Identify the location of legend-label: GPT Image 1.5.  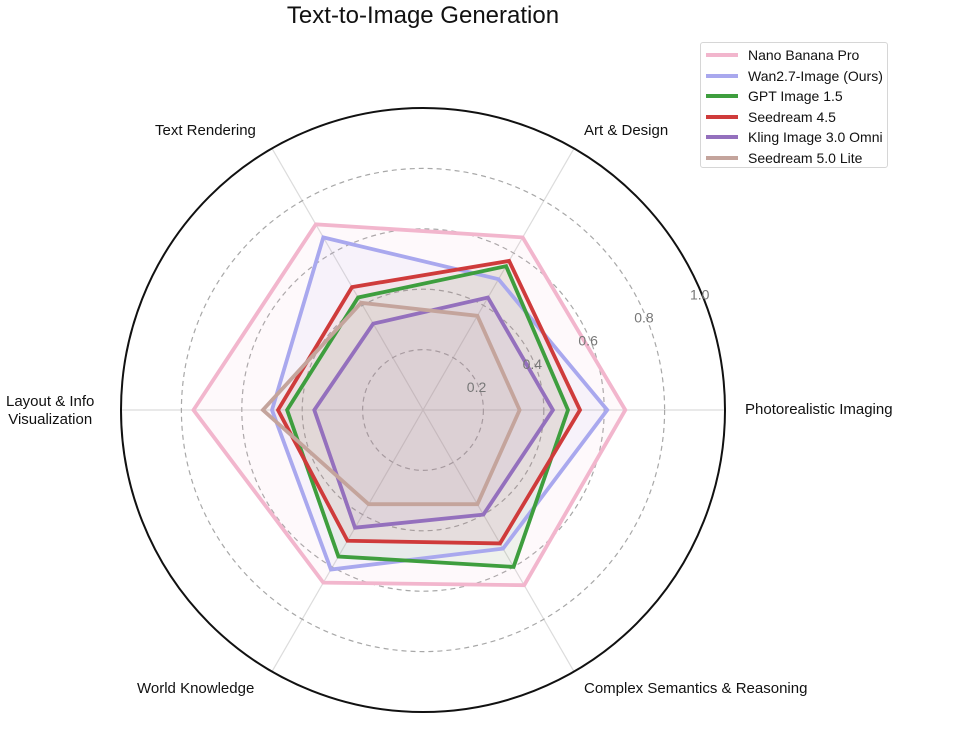
(795, 96).